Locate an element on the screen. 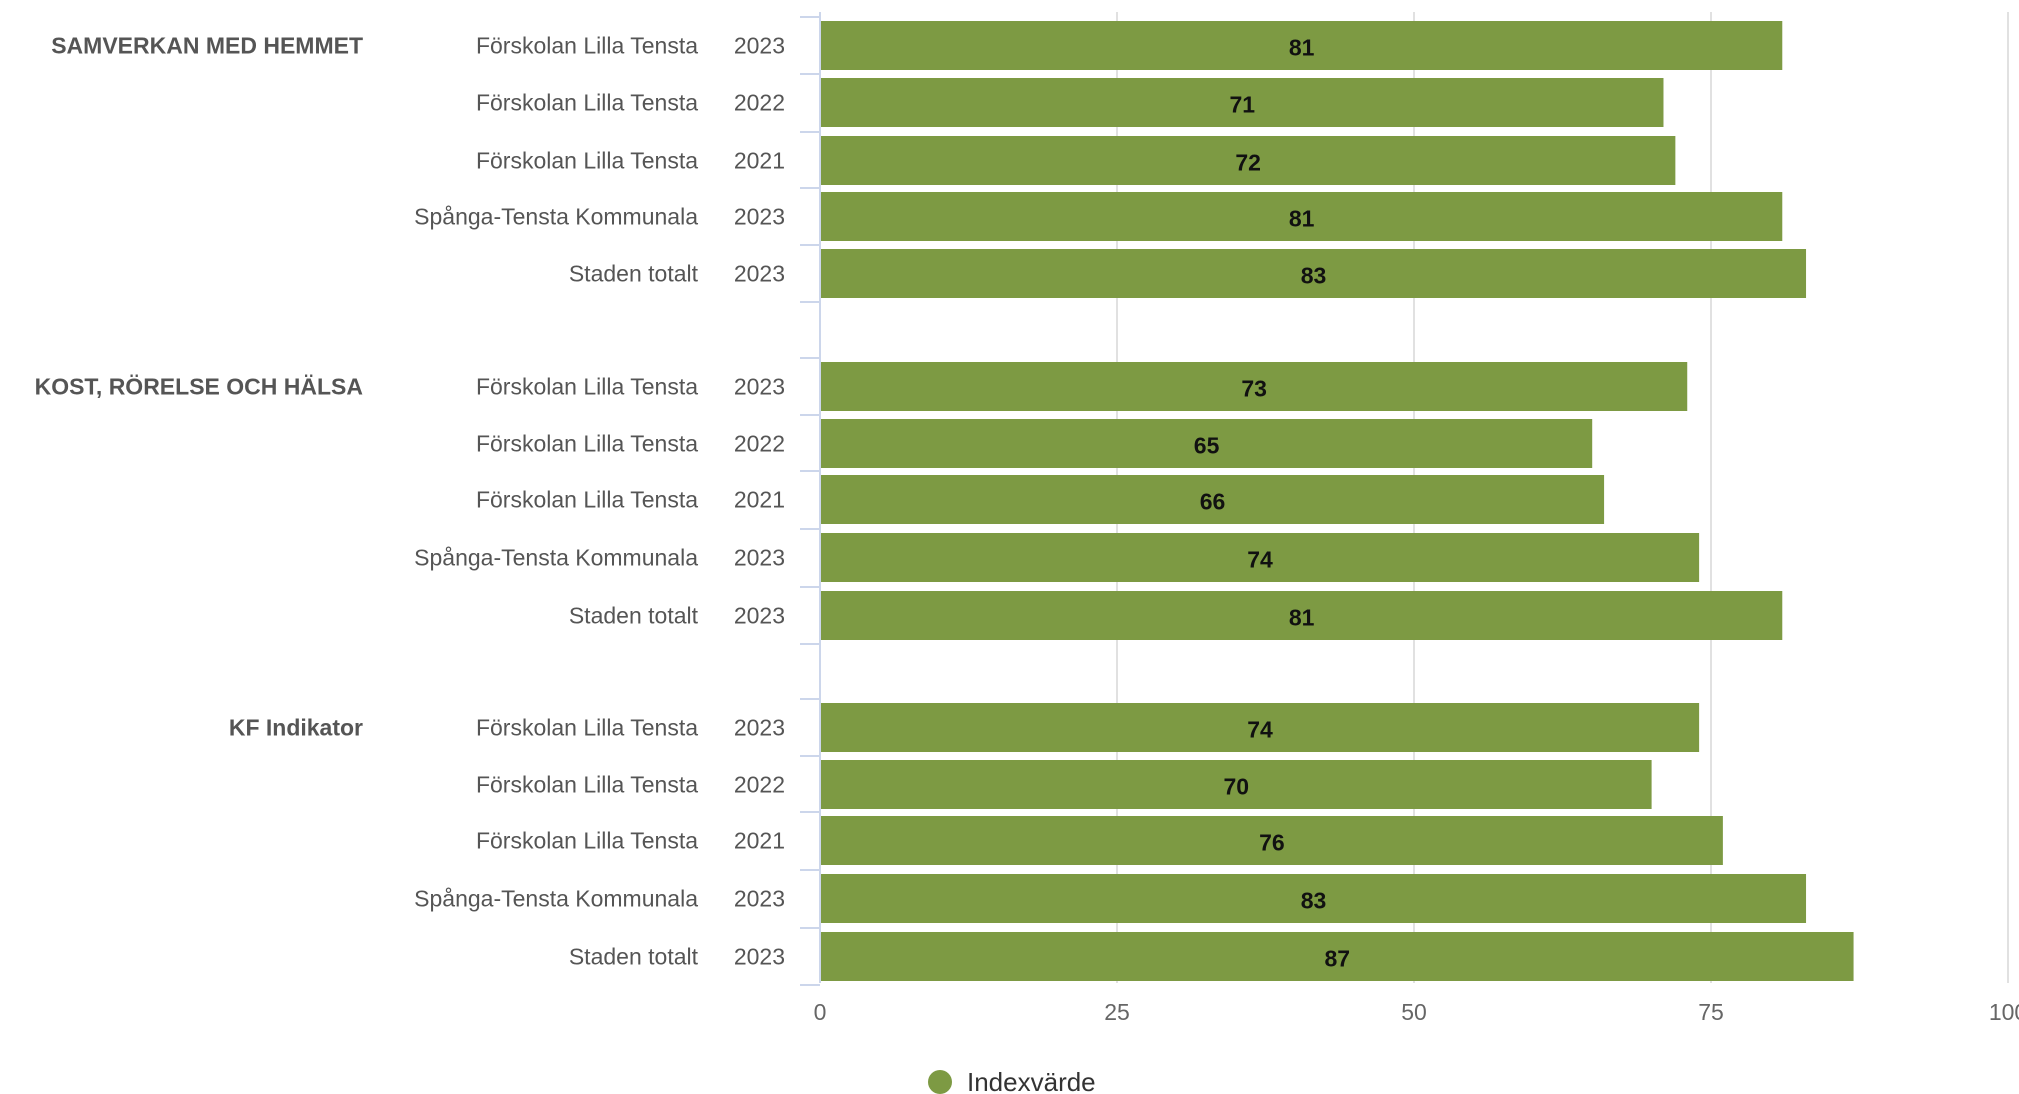 The width and height of the screenshot is (2019, 1094). data-label: 71 is located at coordinates (1242, 105).